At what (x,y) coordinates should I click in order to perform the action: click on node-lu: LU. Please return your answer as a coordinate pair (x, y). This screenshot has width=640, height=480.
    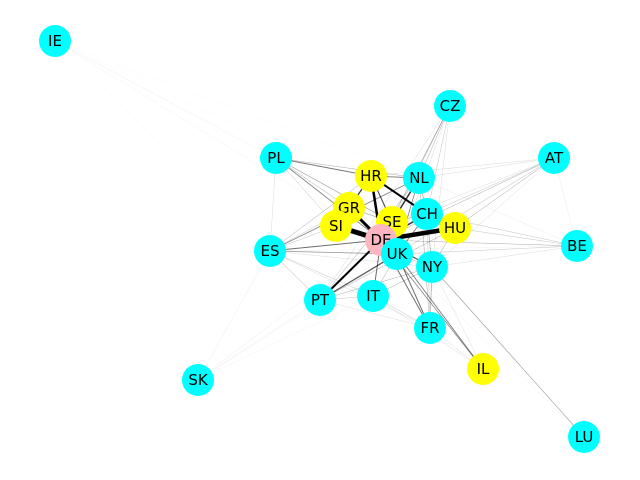
    Looking at the image, I should click on (584, 437).